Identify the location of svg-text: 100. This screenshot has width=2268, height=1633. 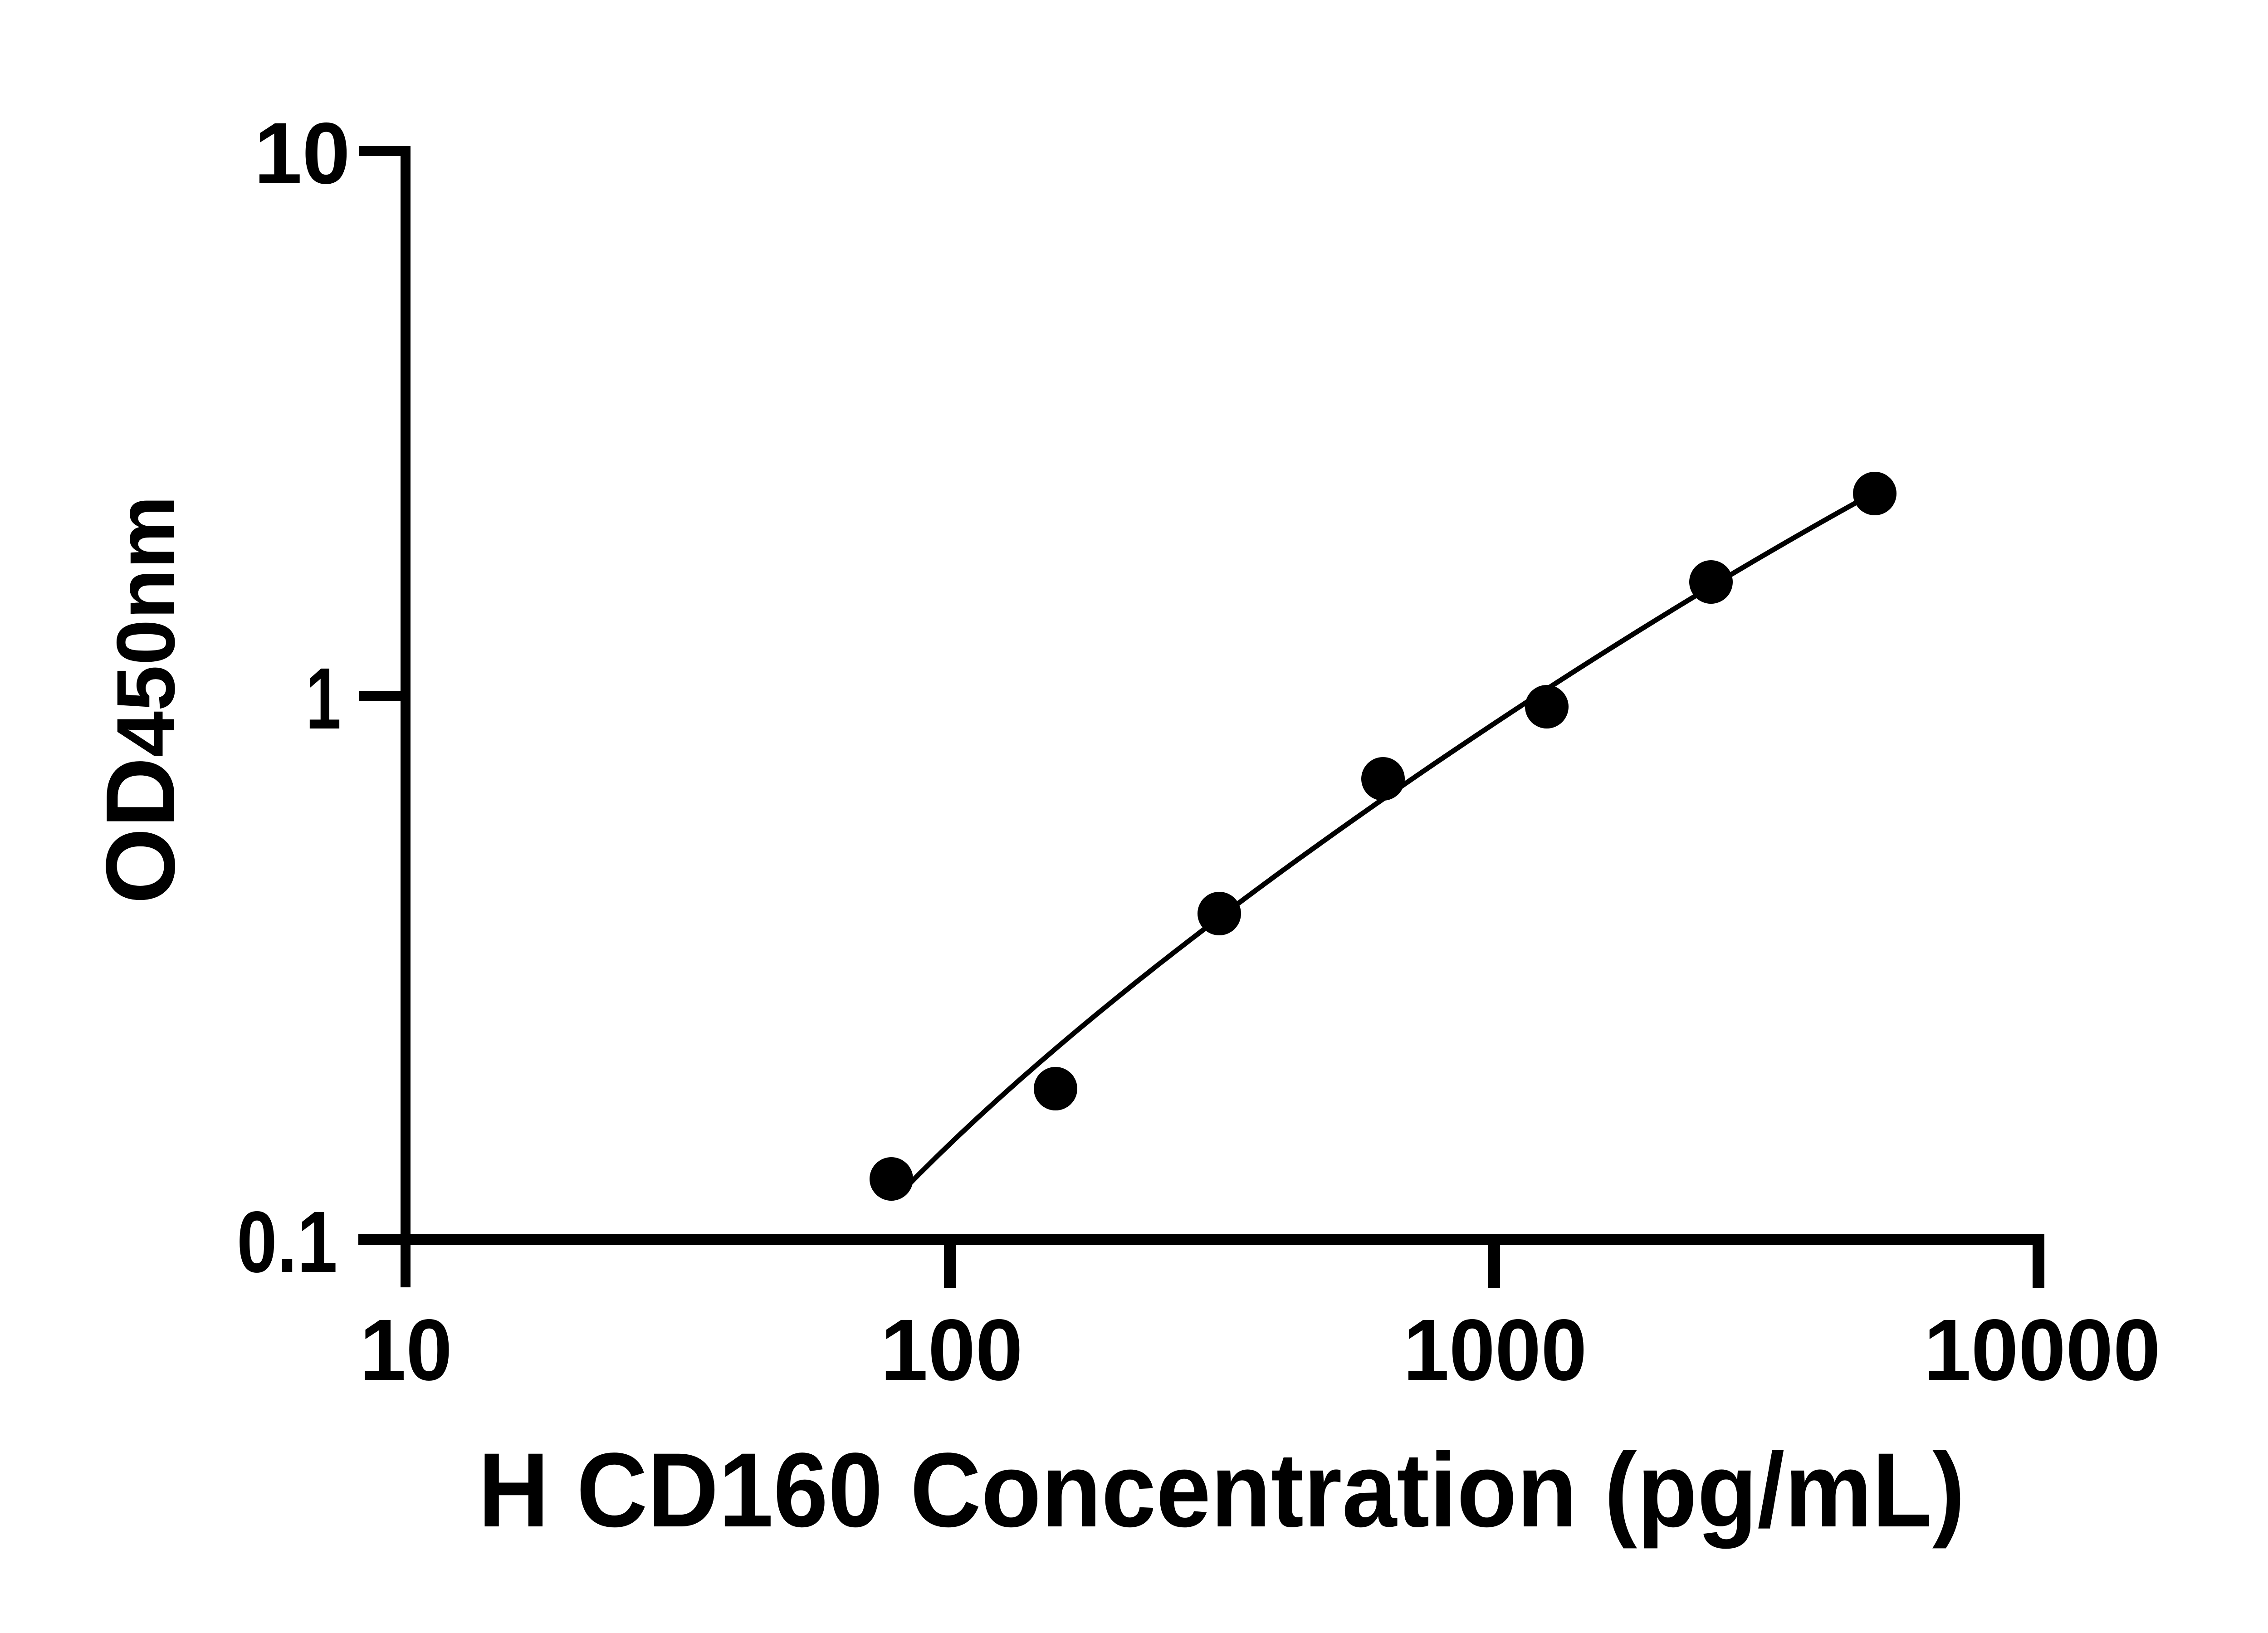
(952, 1349).